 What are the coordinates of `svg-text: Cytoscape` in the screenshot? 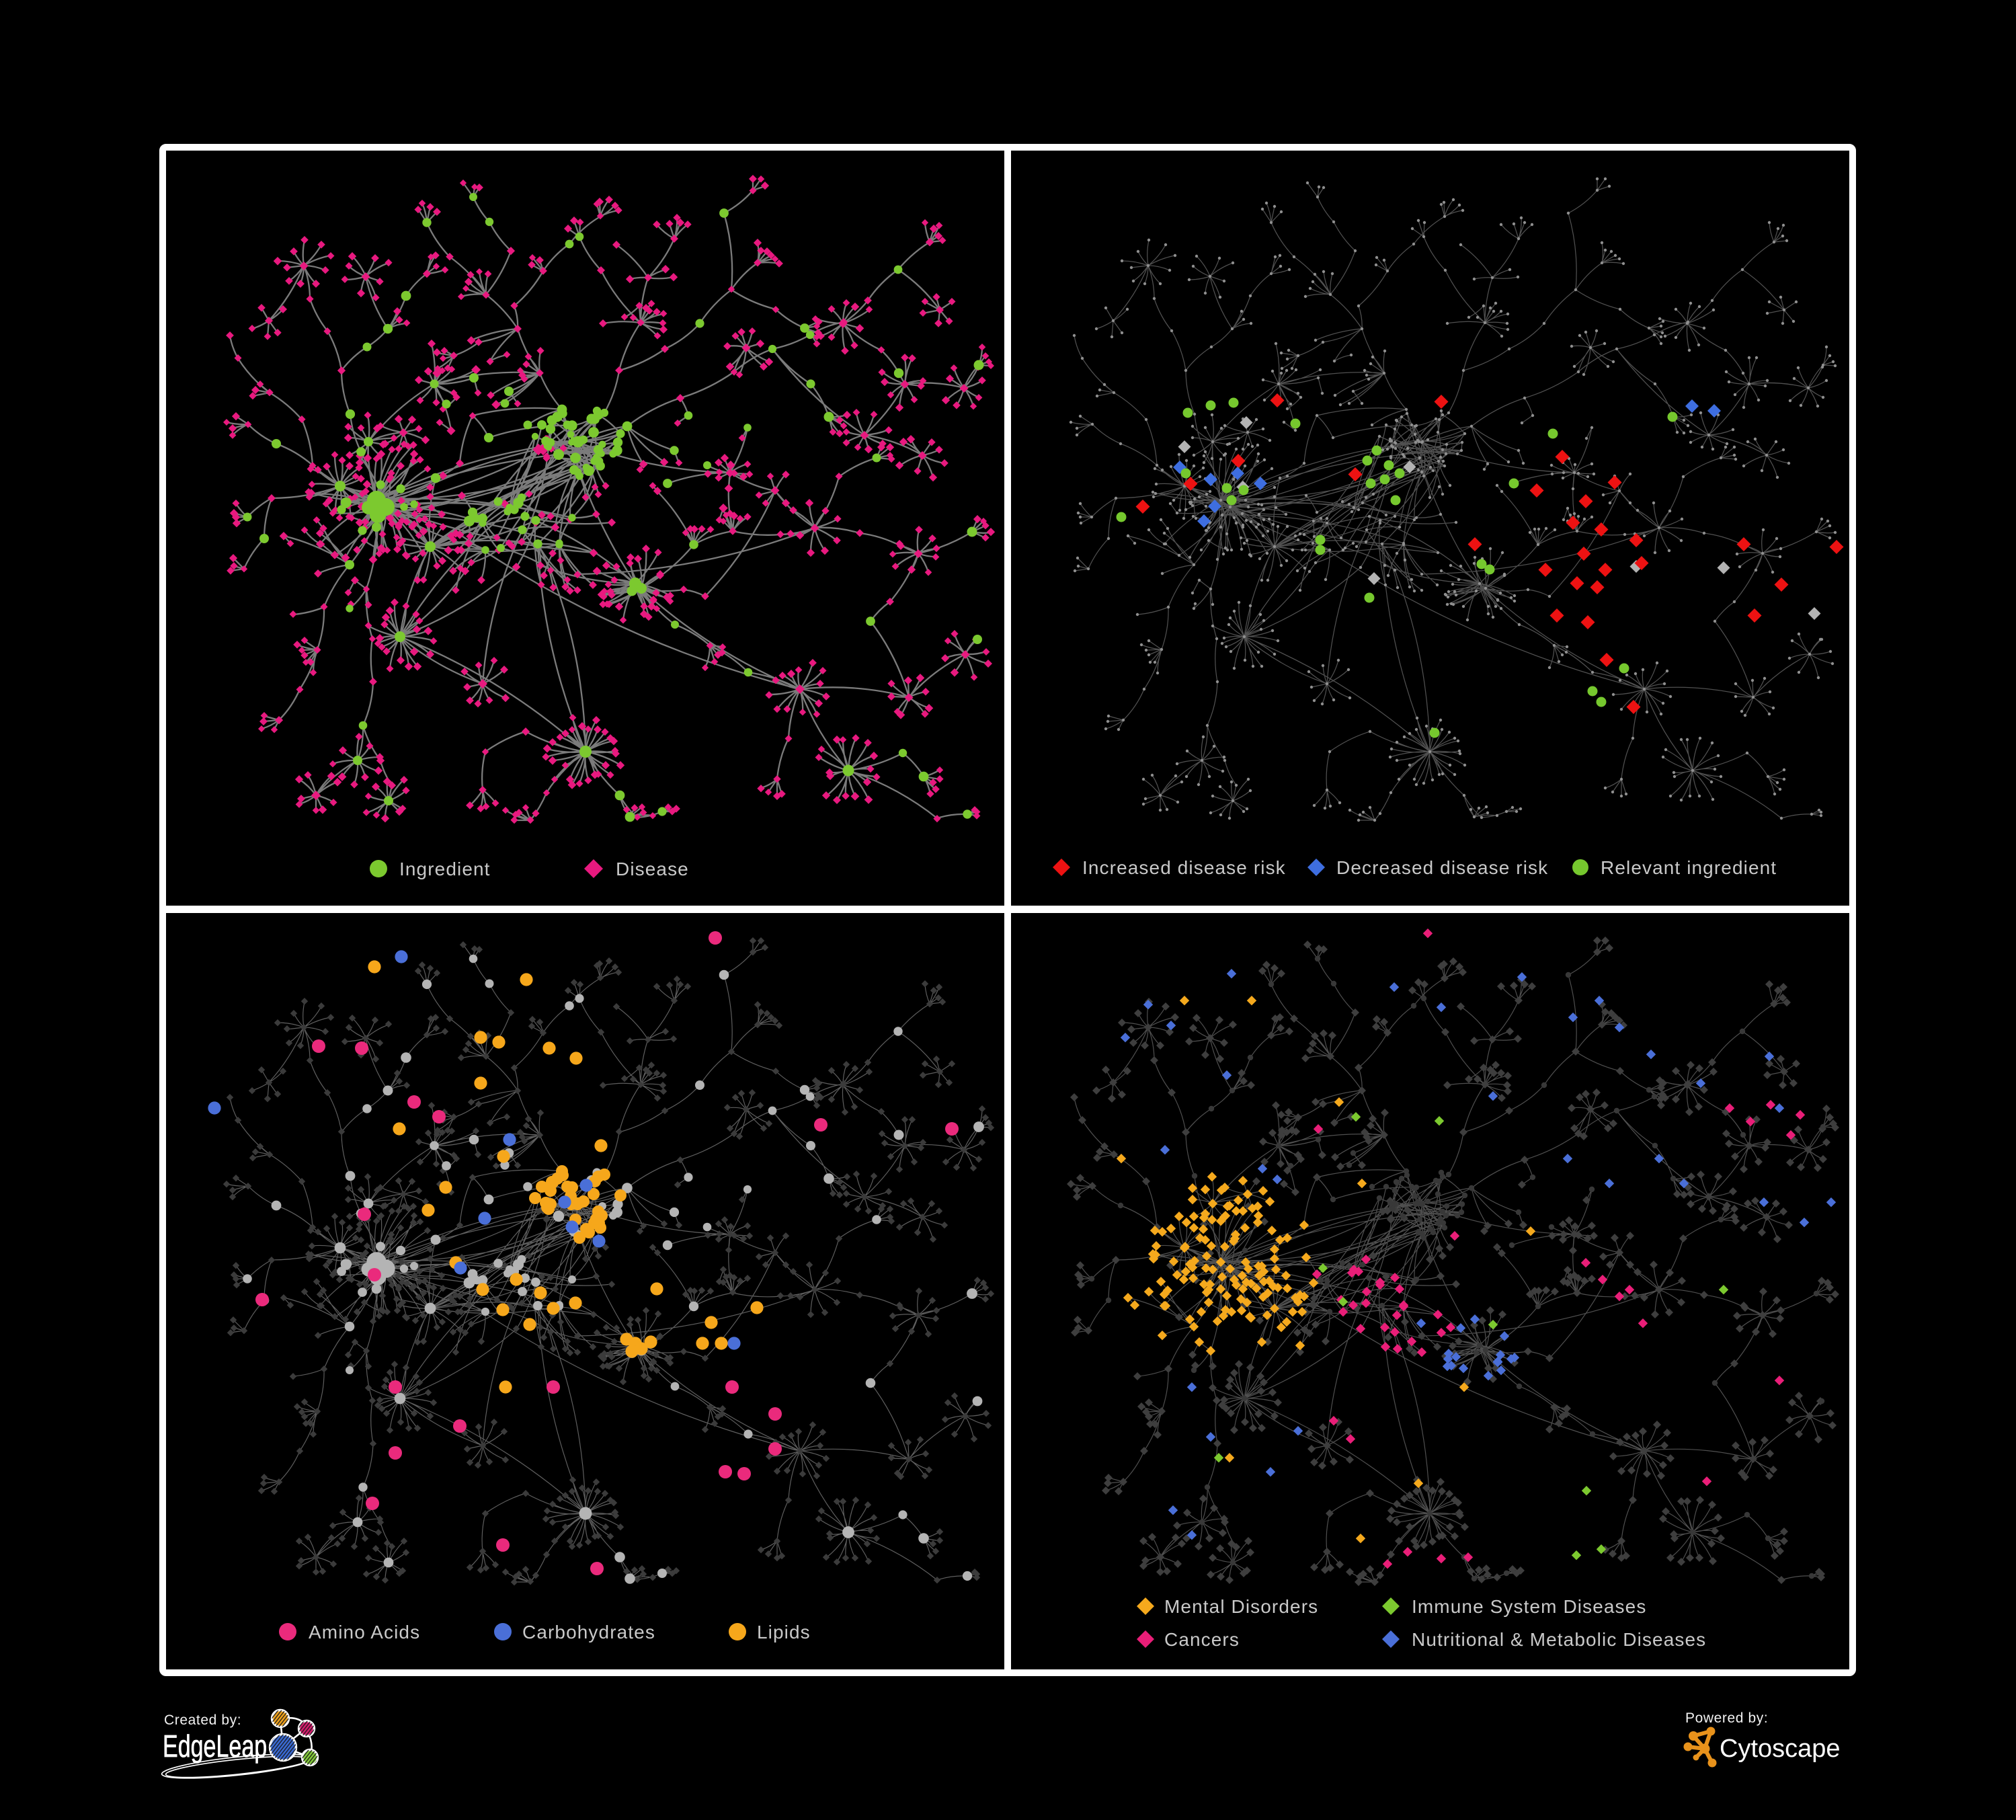 It's located at (1780, 1749).